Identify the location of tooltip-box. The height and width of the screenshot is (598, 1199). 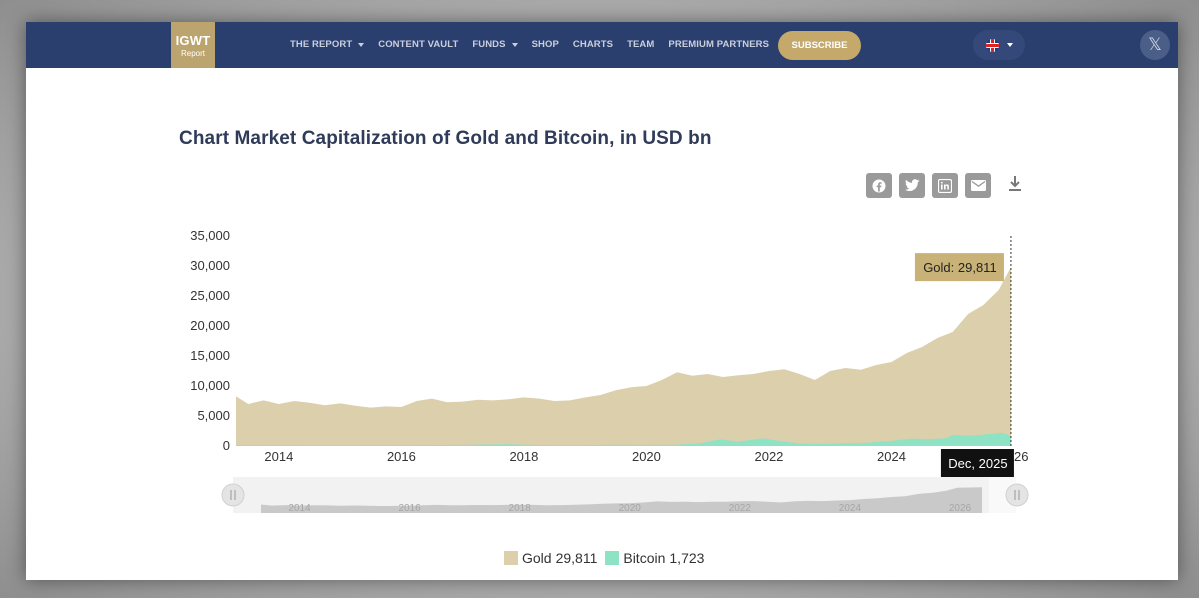
(959, 267).